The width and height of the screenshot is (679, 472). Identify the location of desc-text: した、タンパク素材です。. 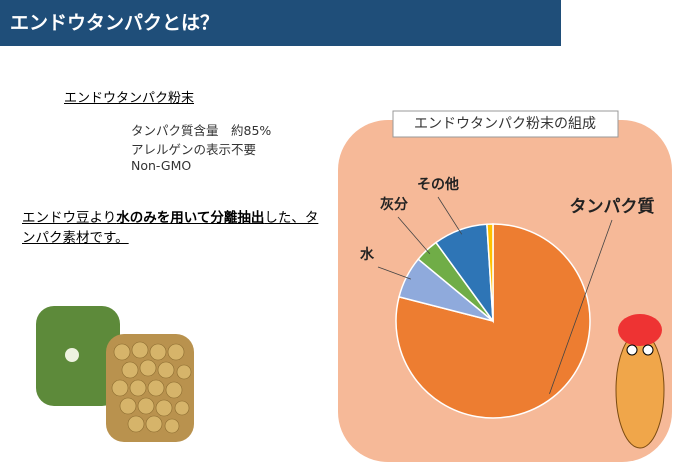
(170, 228).